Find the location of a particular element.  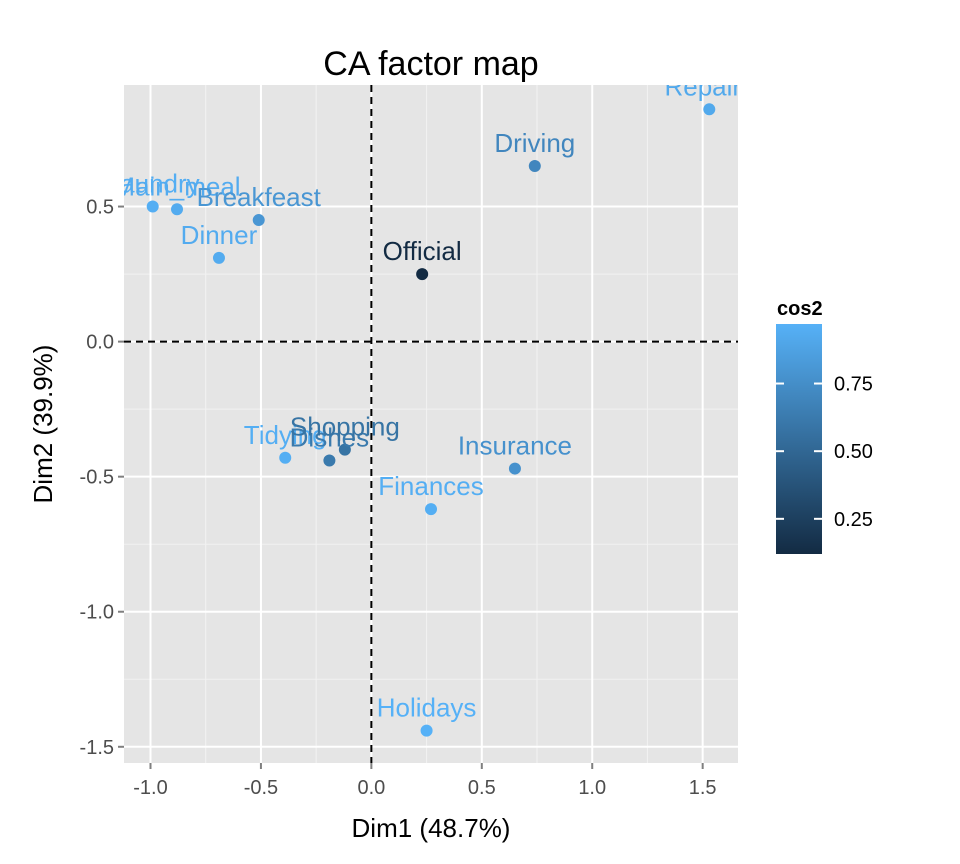

x-tick-label: 0.5 is located at coordinates (482, 788).